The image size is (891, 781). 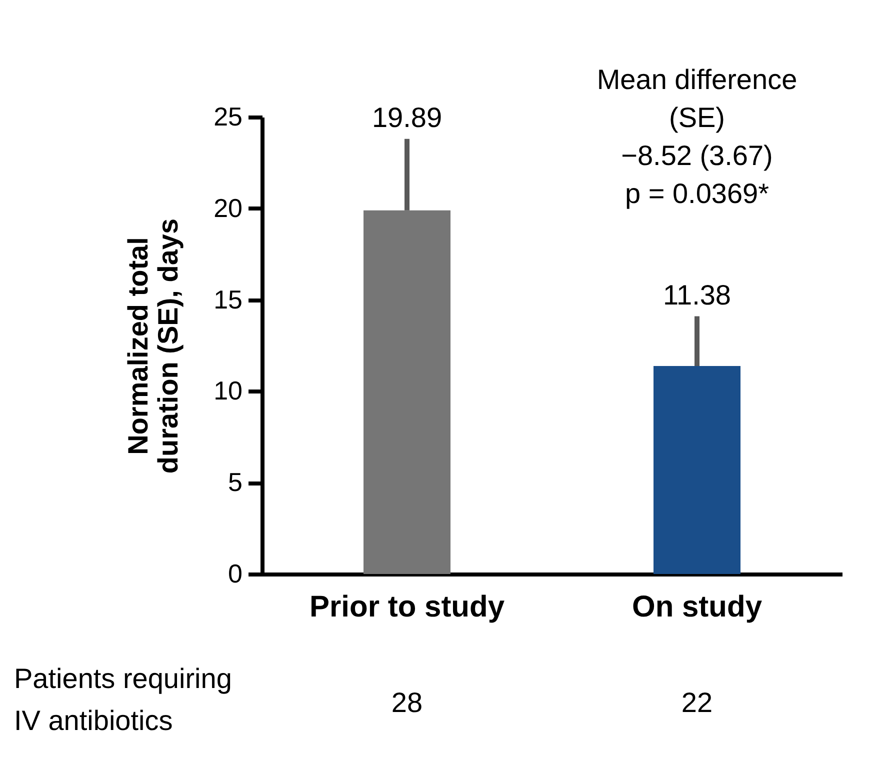 I want to click on y-tick-label: 5, so click(x=235, y=482).